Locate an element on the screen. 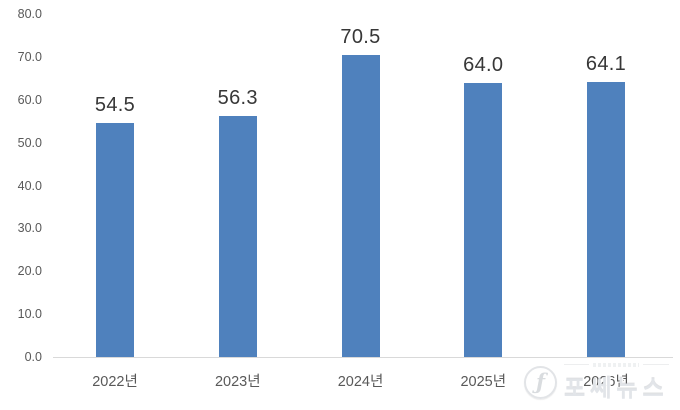 Image resolution: width=680 pixels, height=410 pixels. watermark-tagline-decoration is located at coordinates (616, 364).